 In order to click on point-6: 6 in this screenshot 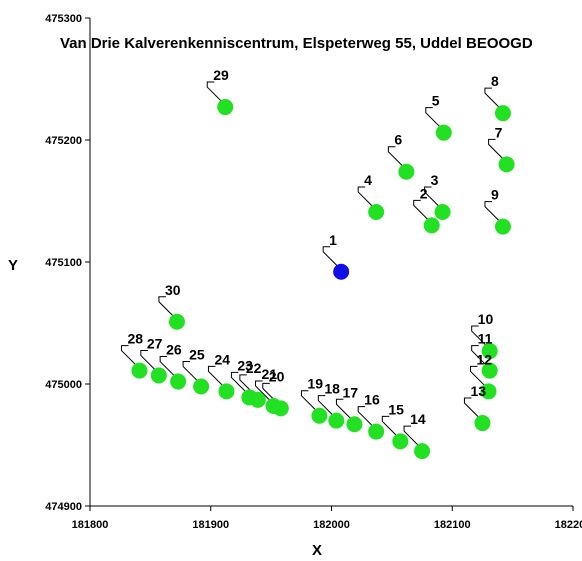, I will do `click(401, 156)`.